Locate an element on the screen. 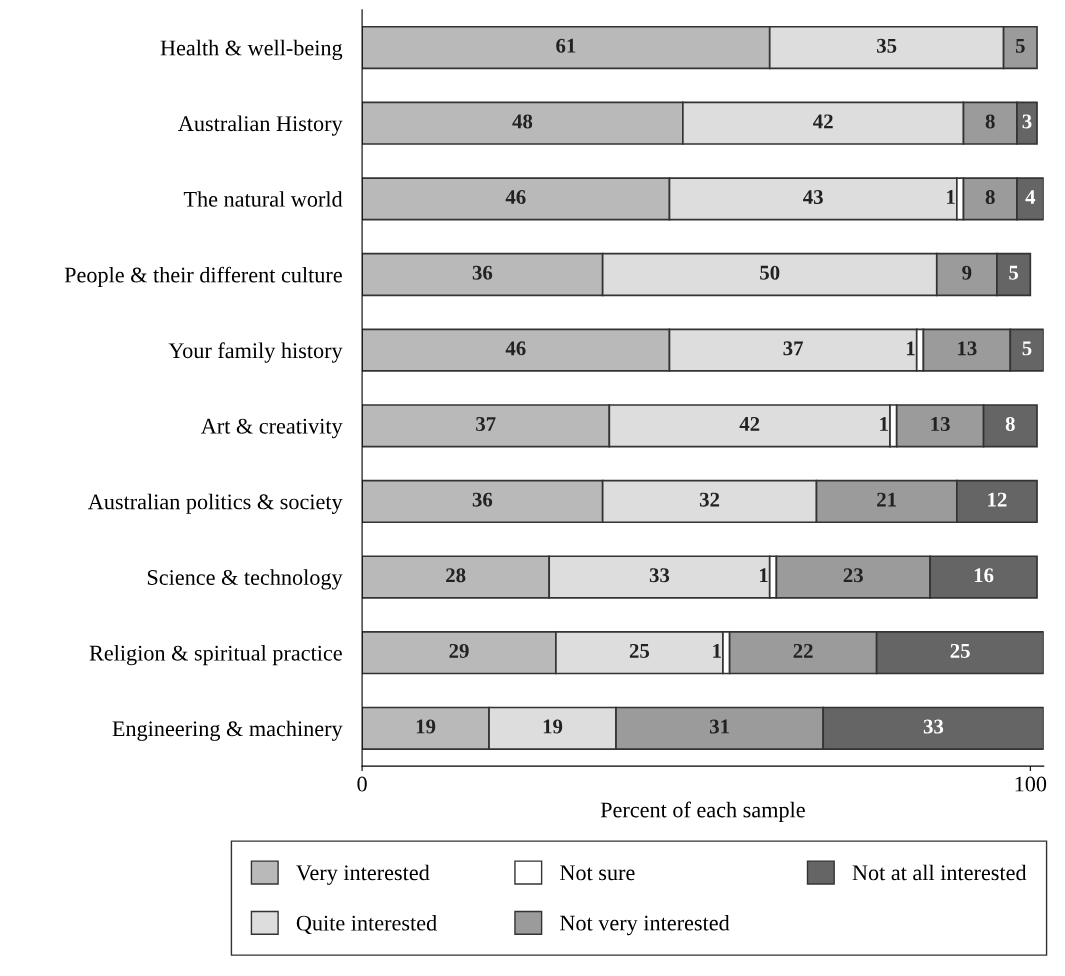 The height and width of the screenshot is (976, 1065). data-label: 22 is located at coordinates (803, 650).